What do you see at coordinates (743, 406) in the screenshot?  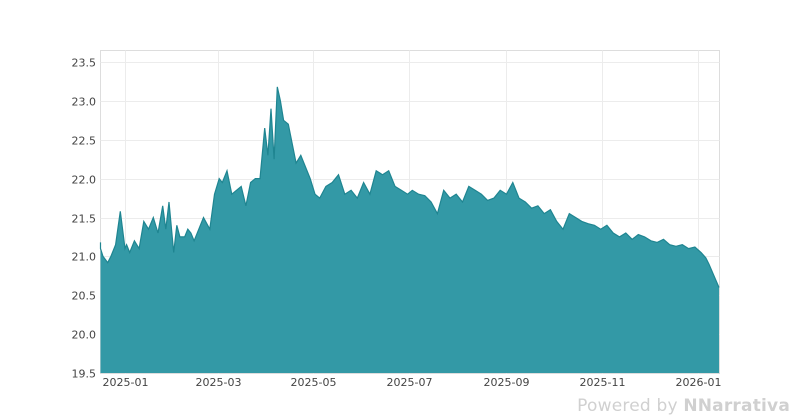 I see `watermark-brand: Narrativa` at bounding box center [743, 406].